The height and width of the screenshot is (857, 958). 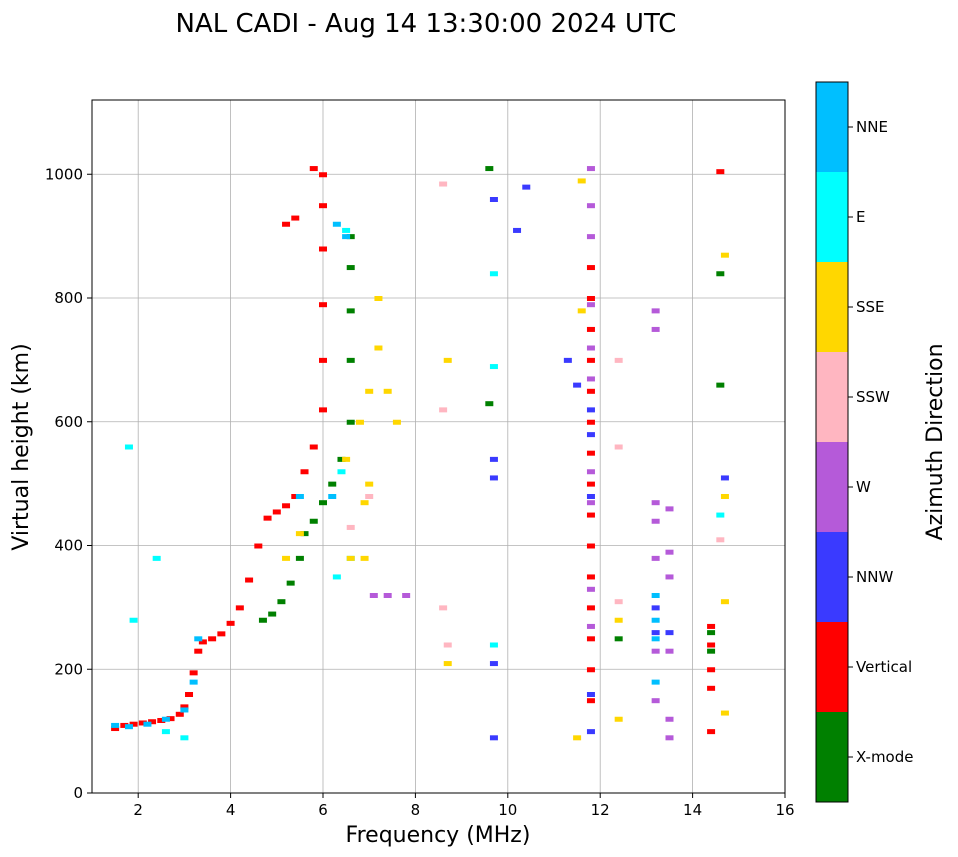 What do you see at coordinates (600, 810) in the screenshot?
I see `x-tick-label: 12` at bounding box center [600, 810].